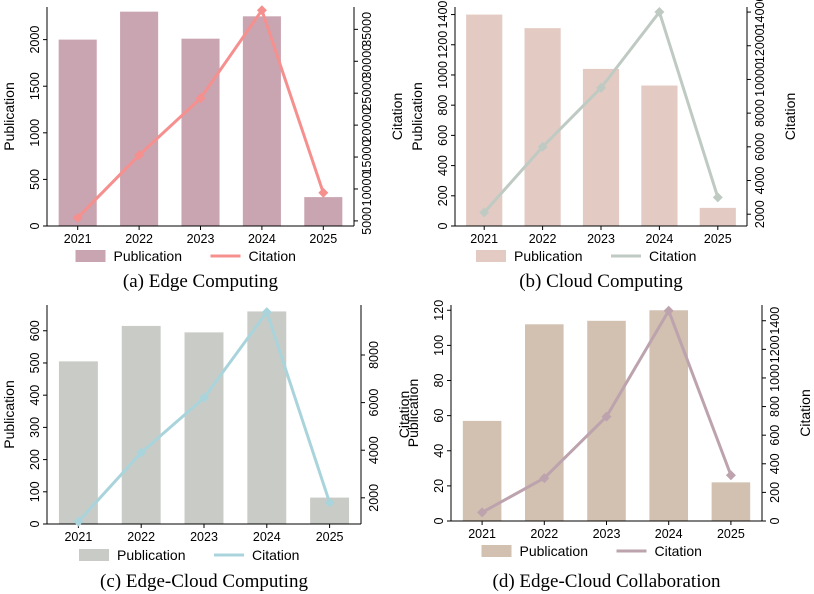  What do you see at coordinates (439, 451) in the screenshot?
I see `left-tick-label: 40` at bounding box center [439, 451].